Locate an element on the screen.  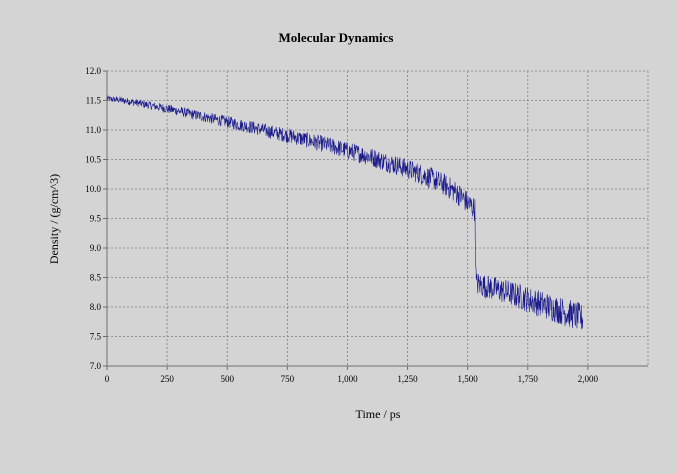
y-tick-label: 7.5 is located at coordinates (96, 337).